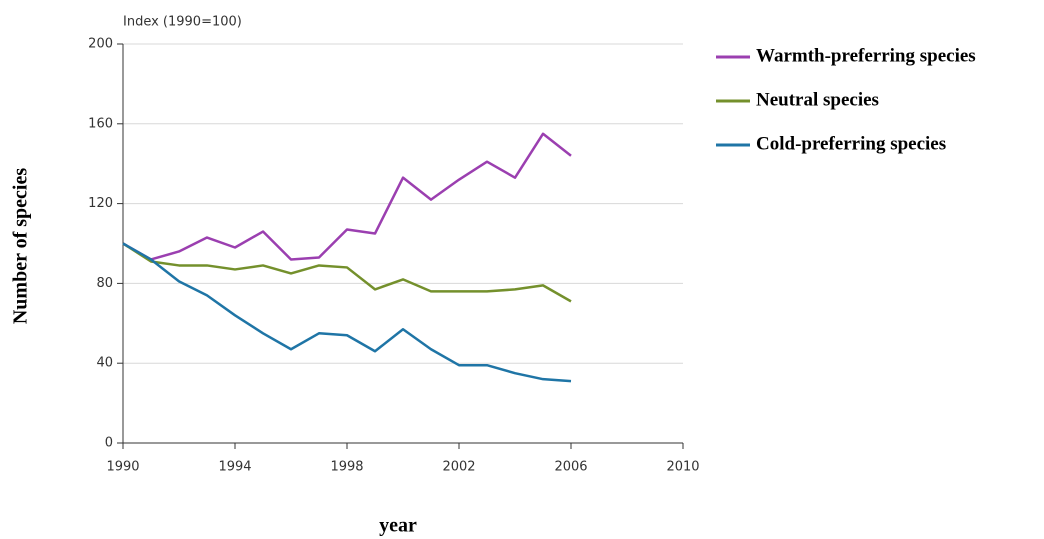 This screenshot has width=1044, height=539. I want to click on y-tick-label: 80, so click(104, 283).